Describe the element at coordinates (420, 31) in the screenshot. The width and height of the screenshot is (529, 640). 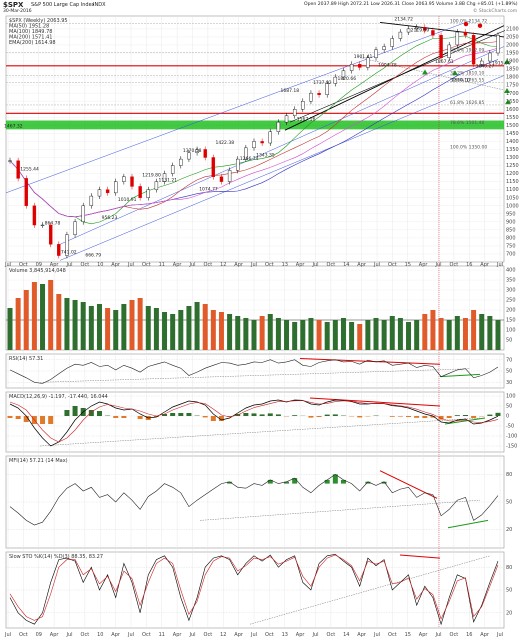
I see `price-annotation: 2119.59` at that location.